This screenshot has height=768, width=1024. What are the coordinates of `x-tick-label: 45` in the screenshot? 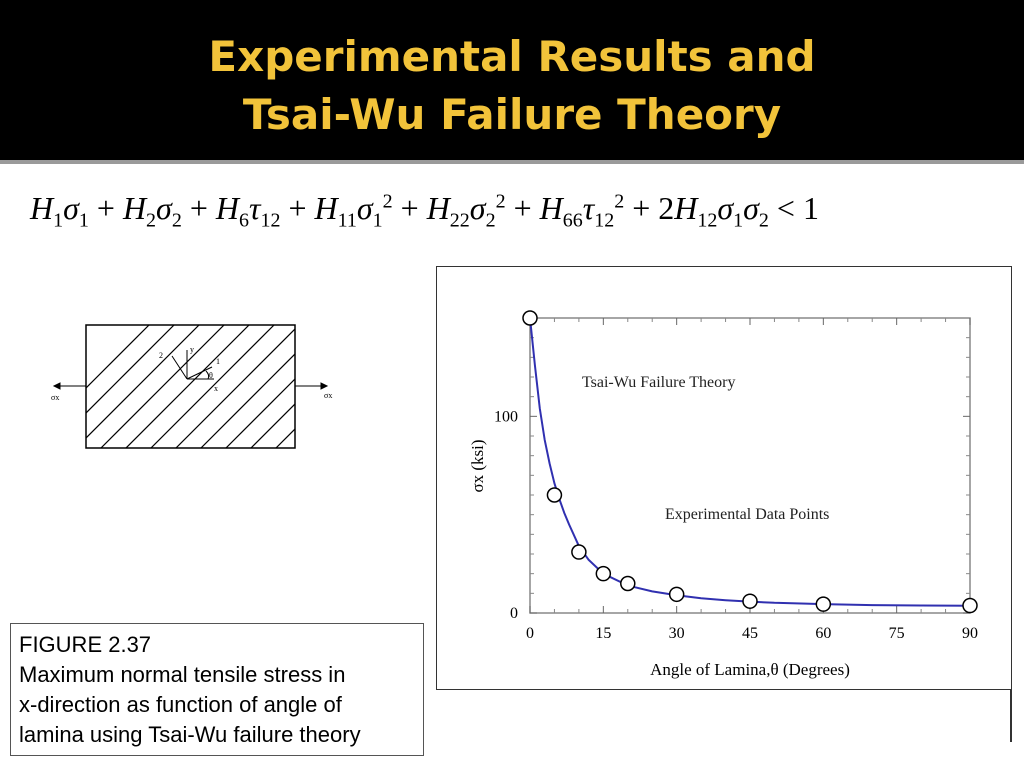 It's located at (750, 633).